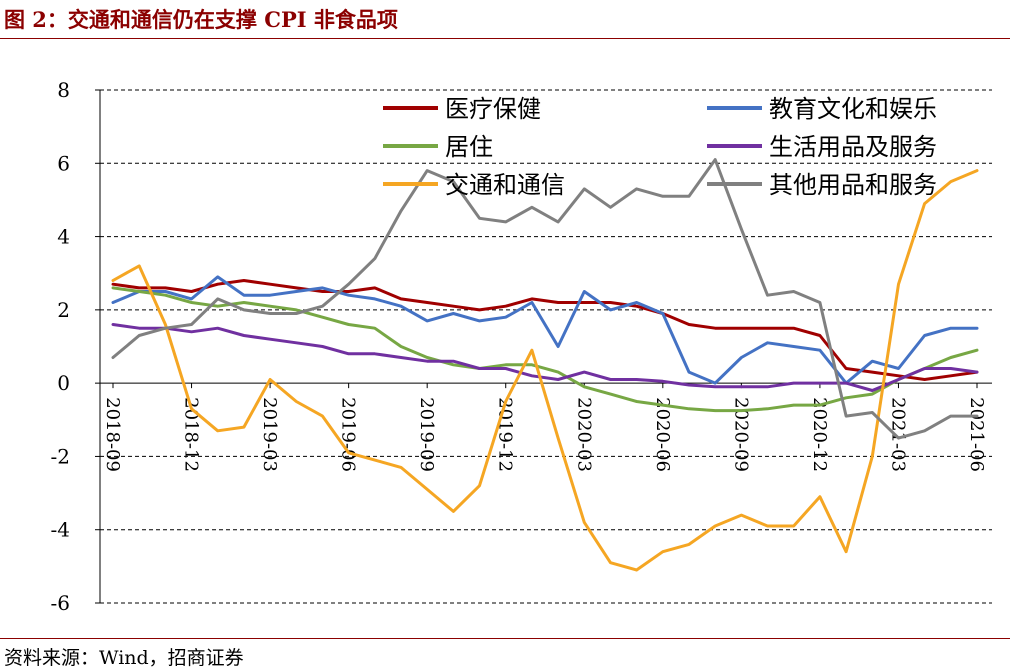  What do you see at coordinates (493, 109) in the screenshot?
I see `legend-label: 医疗保健` at bounding box center [493, 109].